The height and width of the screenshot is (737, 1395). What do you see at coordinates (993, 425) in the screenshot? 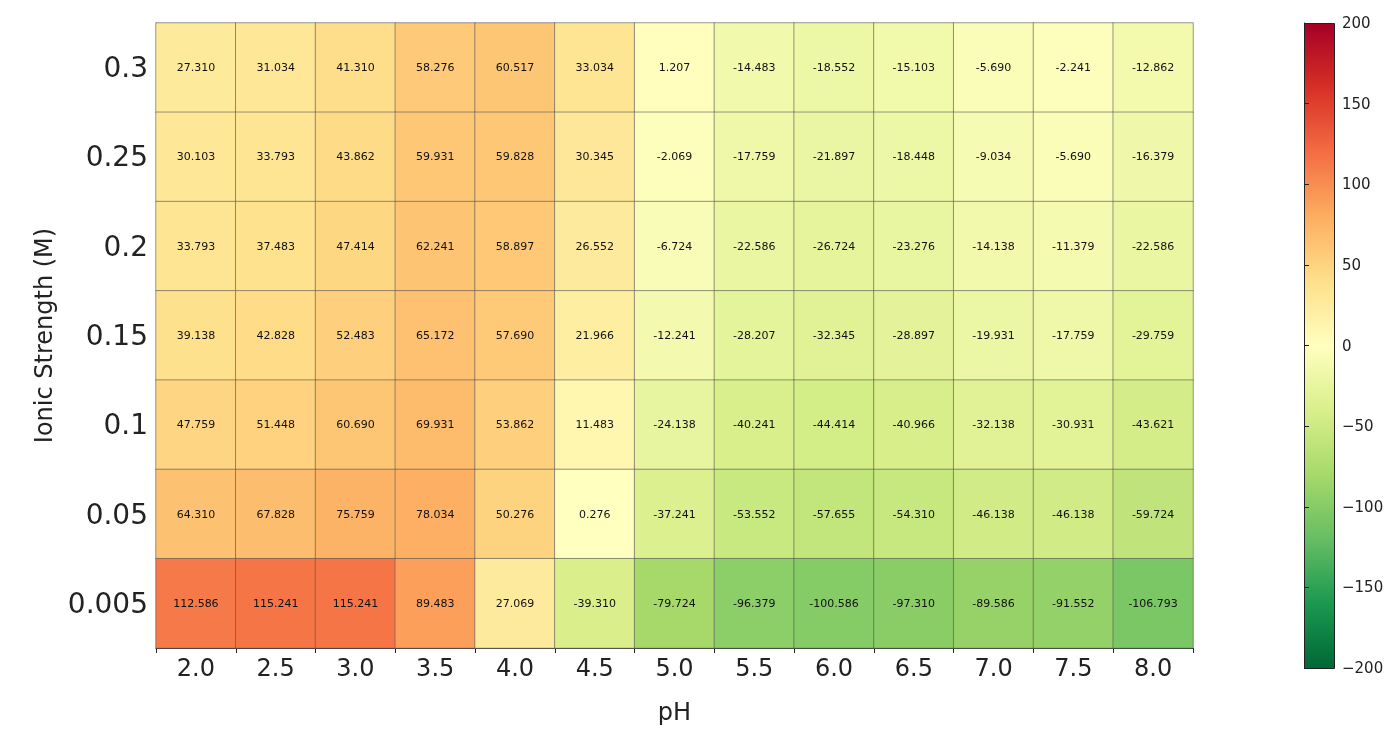
I see `data-label: -32.138` at bounding box center [993, 425].